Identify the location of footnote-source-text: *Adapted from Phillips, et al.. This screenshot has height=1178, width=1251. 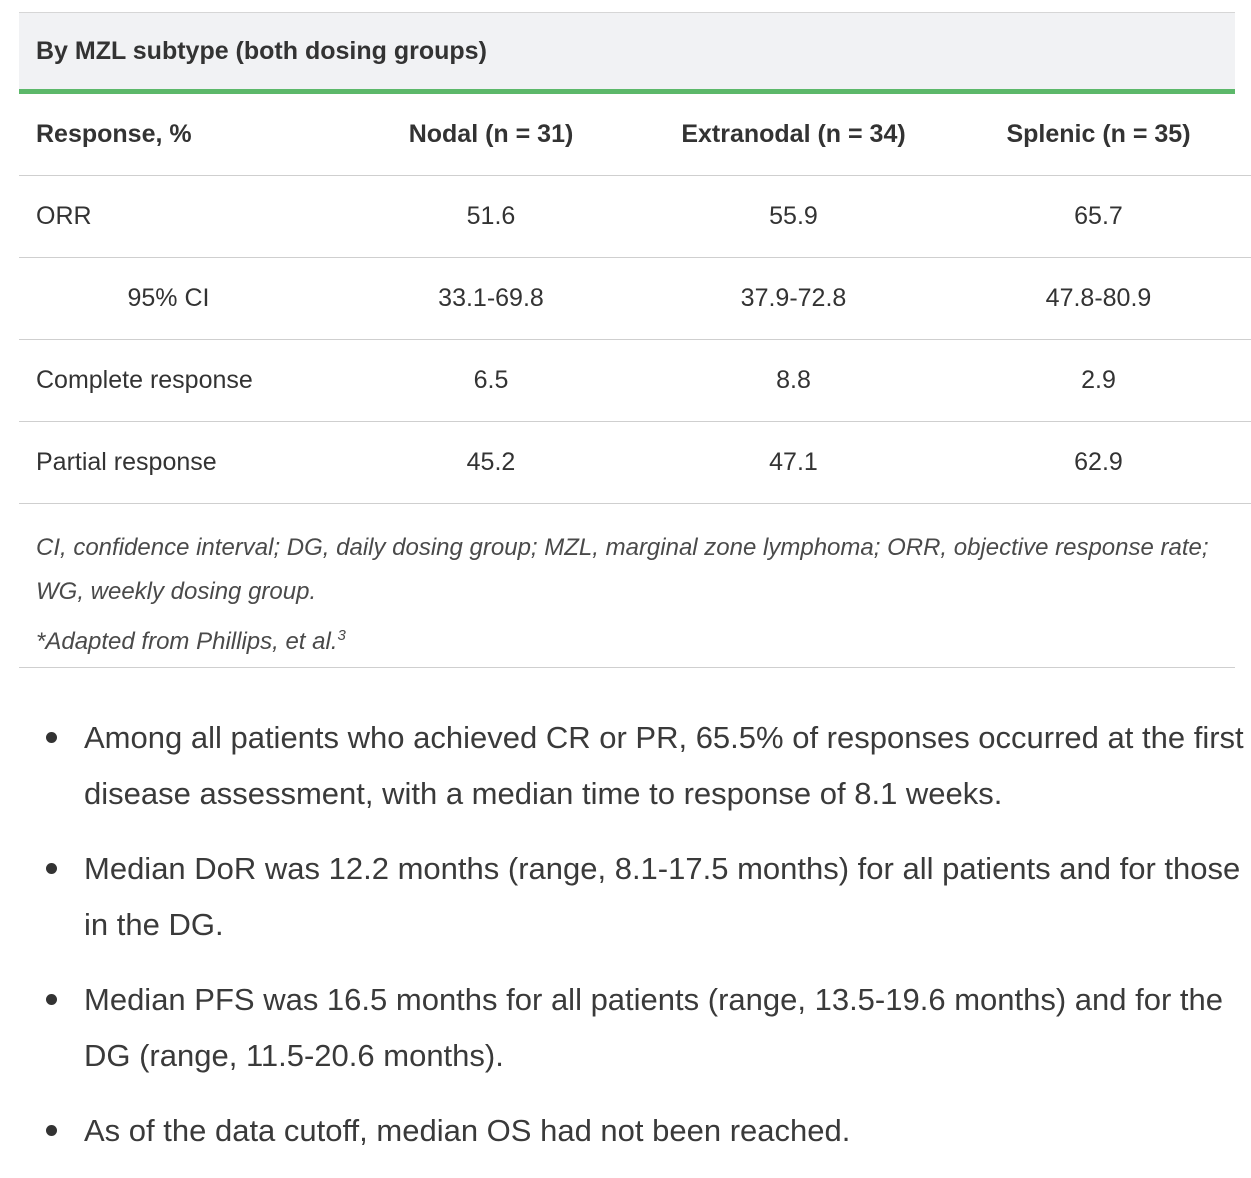
(187, 641).